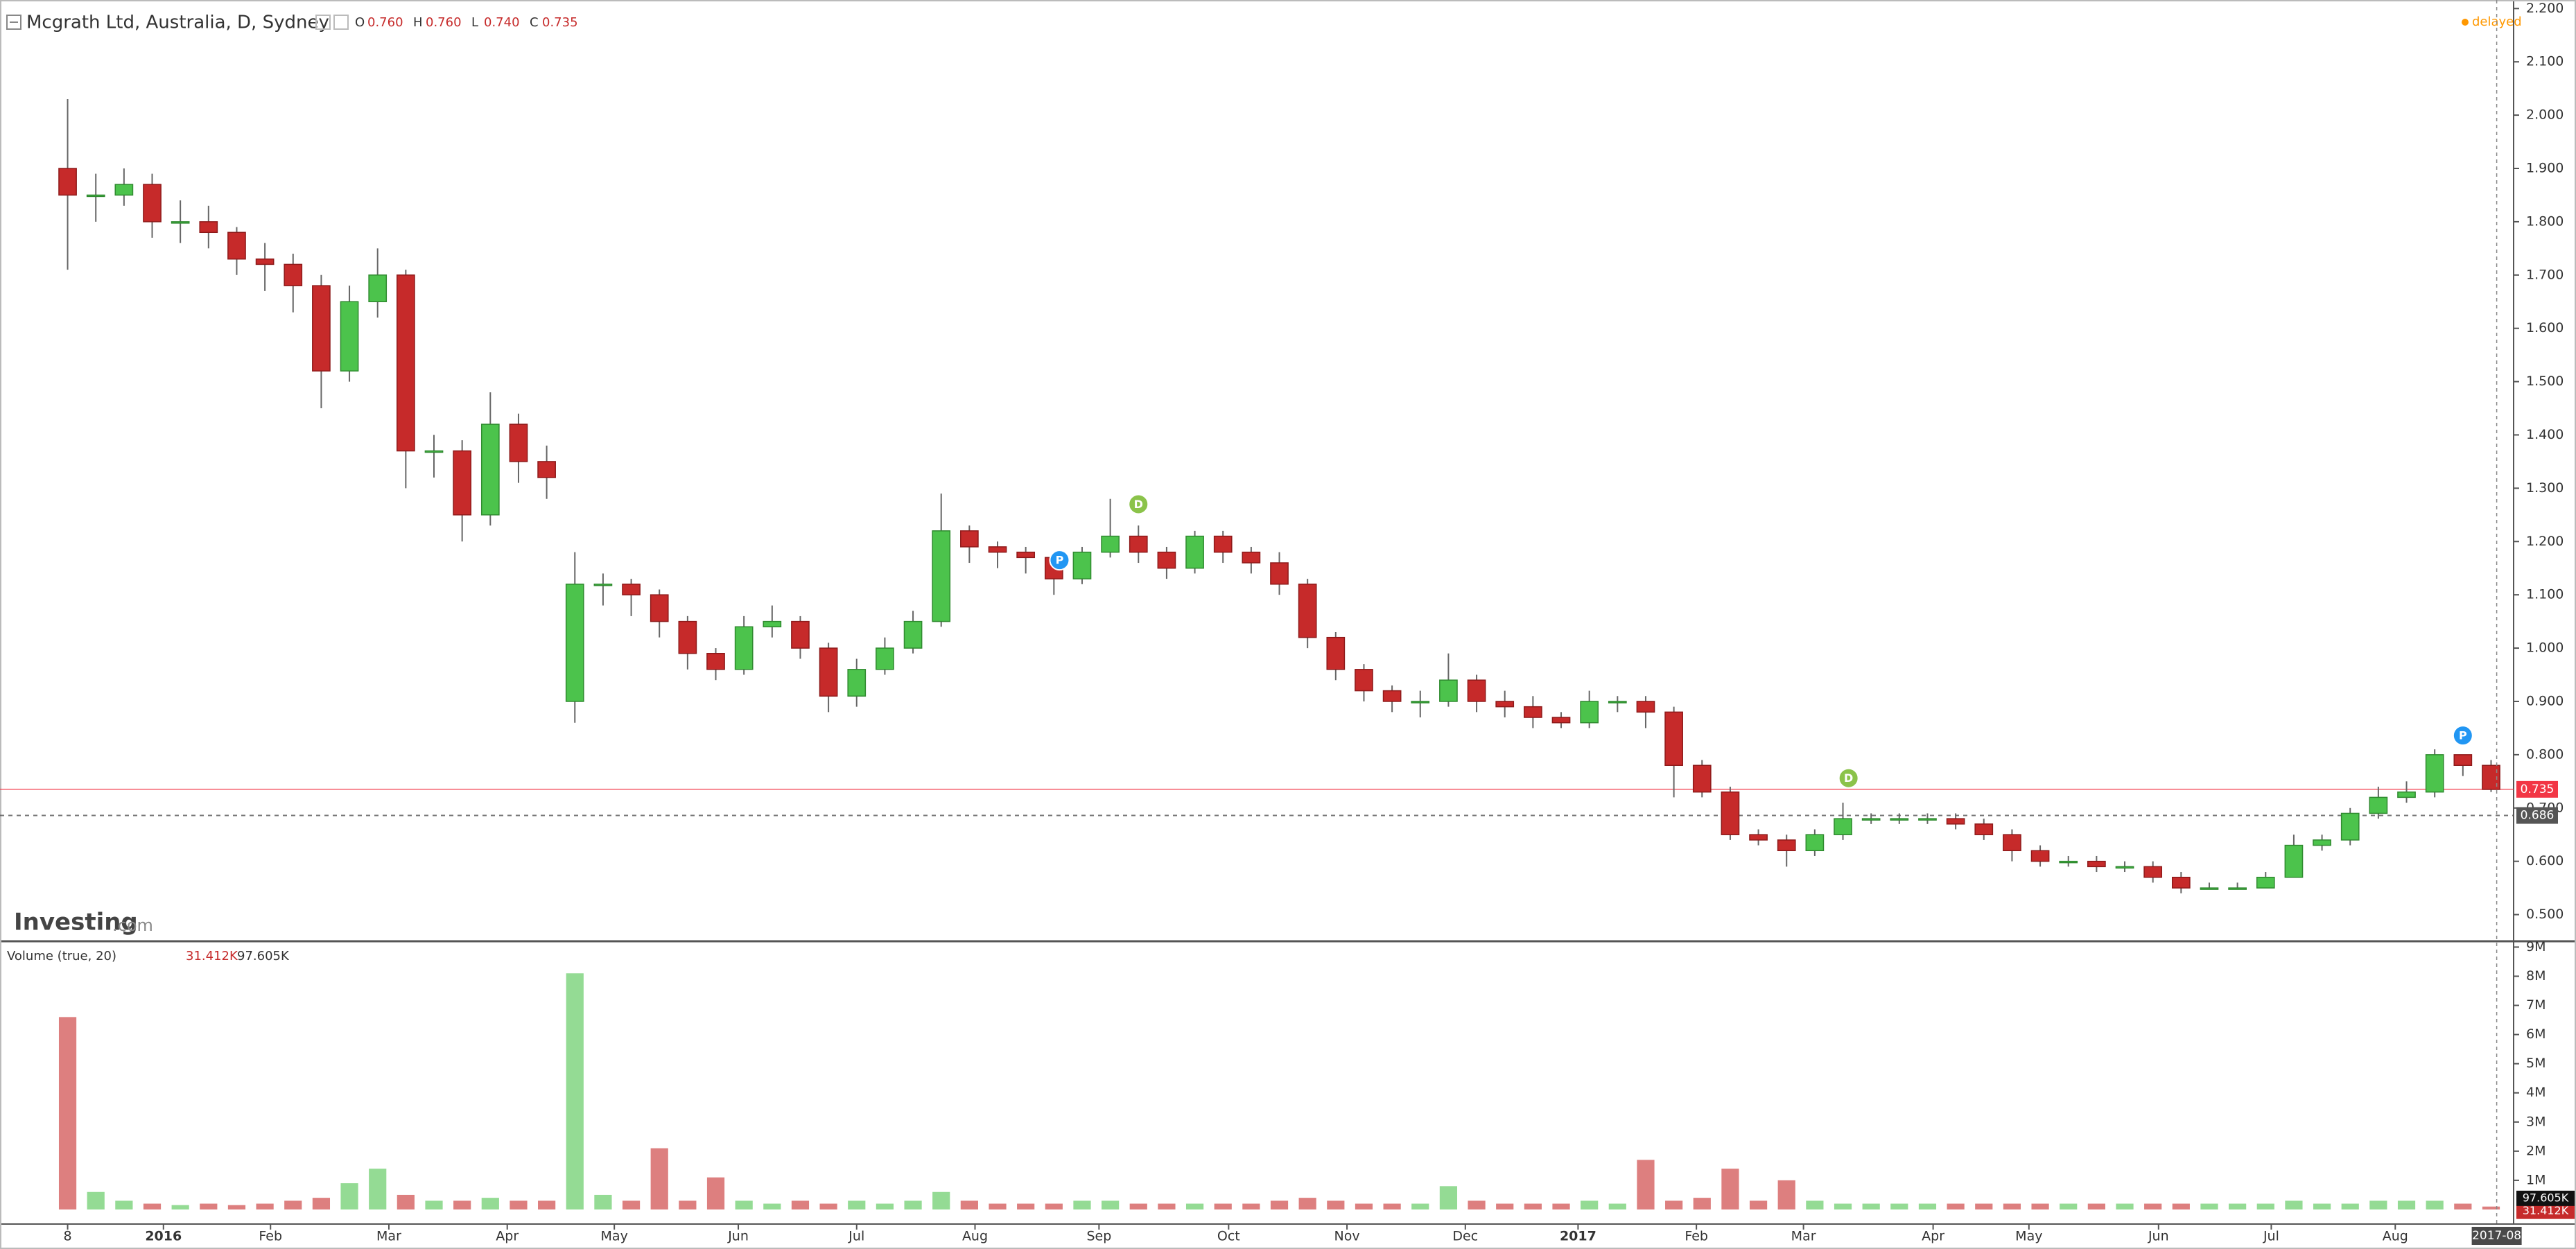 The image size is (2576, 1249). Describe the element at coordinates (2545, 860) in the screenshot. I see `y-tick-label: 0.600` at that location.